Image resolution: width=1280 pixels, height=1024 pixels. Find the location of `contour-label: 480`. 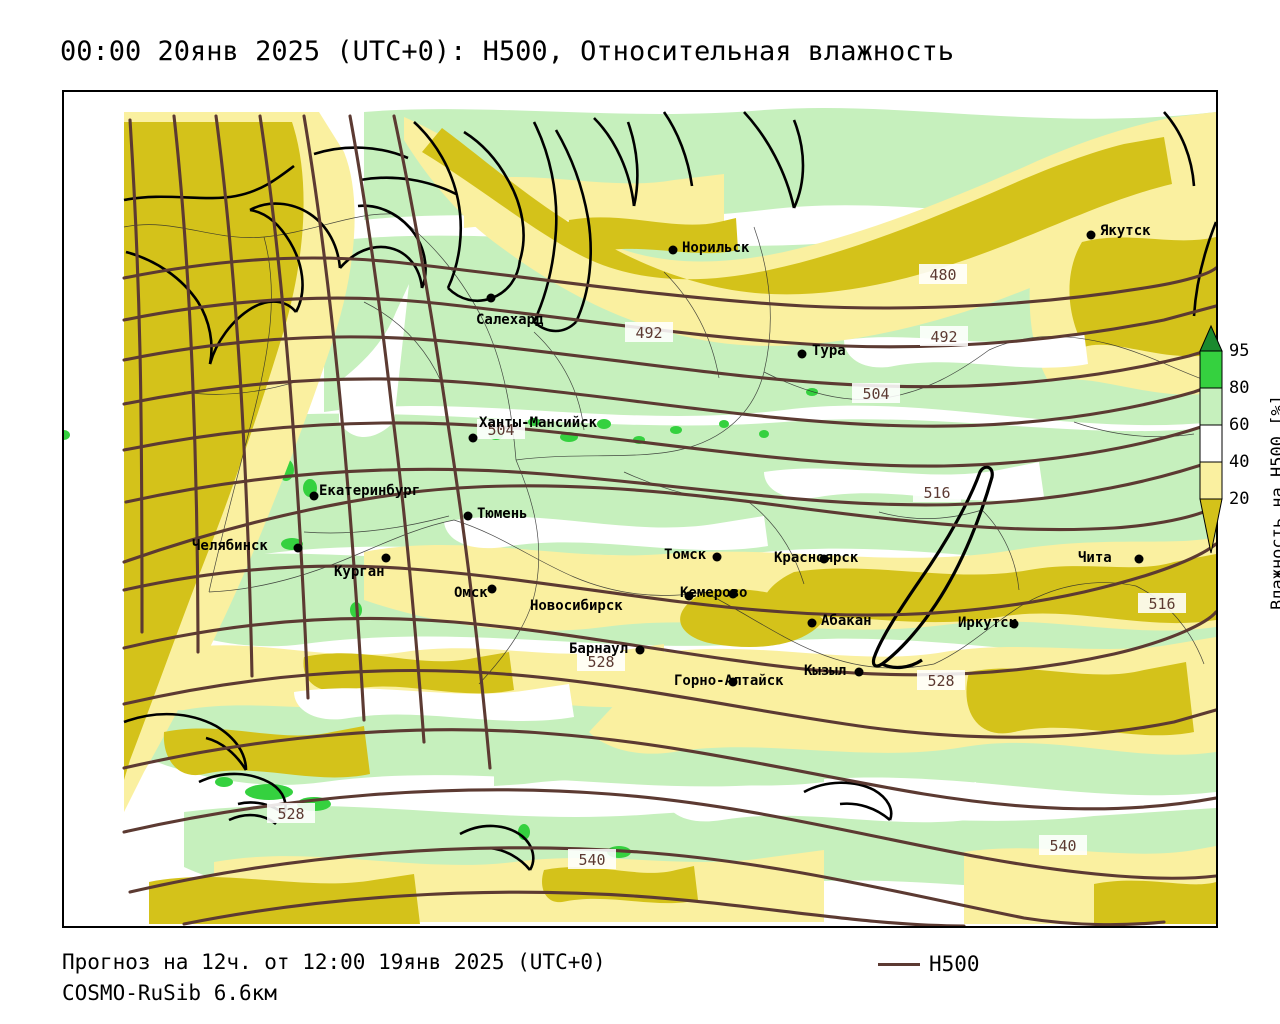

contour-label: 480 is located at coordinates (942, 275).